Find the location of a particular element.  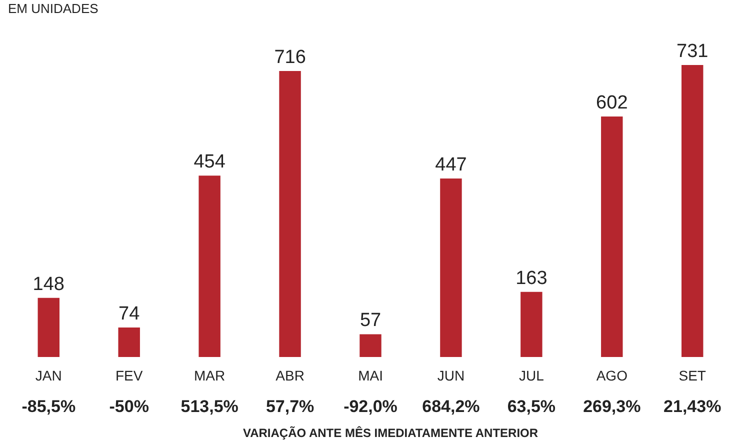

data-label: 716 is located at coordinates (290, 57).